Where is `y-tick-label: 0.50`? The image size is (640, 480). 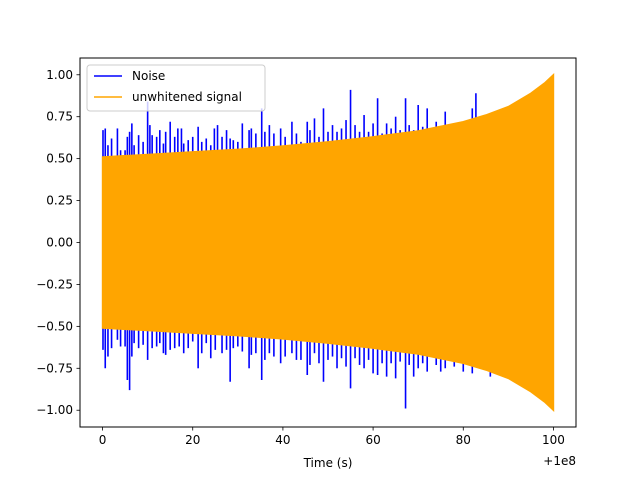
y-tick-label: 0.50 is located at coordinates (59, 159).